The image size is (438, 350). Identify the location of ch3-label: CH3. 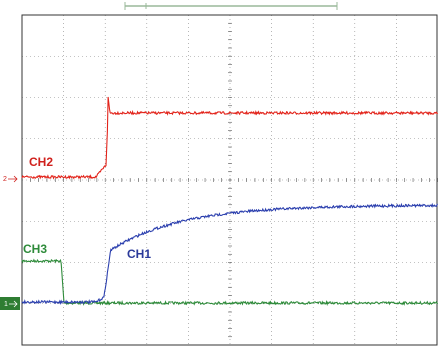
(35, 249).